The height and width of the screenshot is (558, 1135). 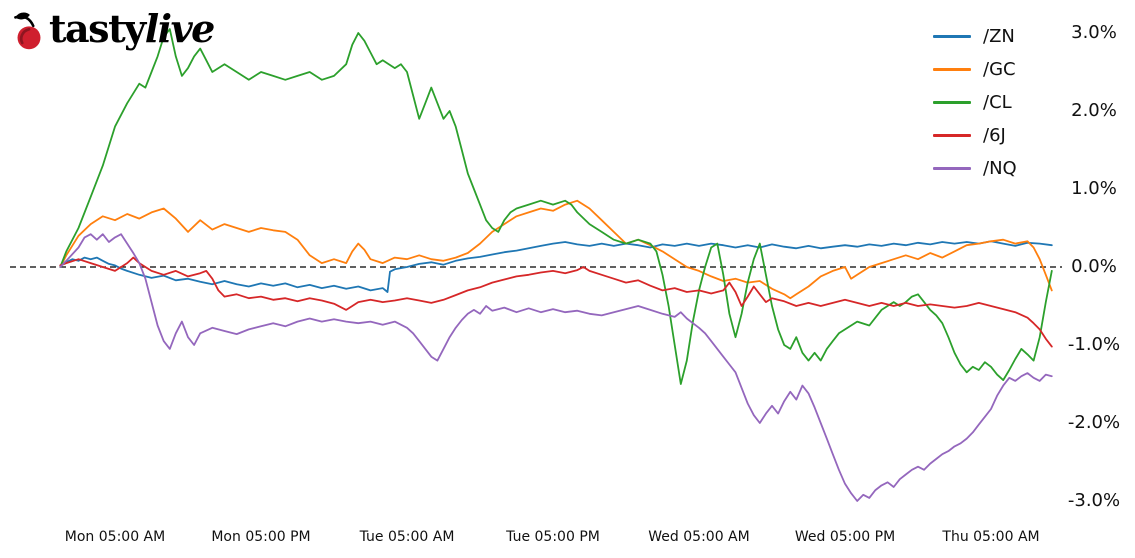 What do you see at coordinates (975, 168) in the screenshot?
I see `legend-item-nq: /NQ` at bounding box center [975, 168].